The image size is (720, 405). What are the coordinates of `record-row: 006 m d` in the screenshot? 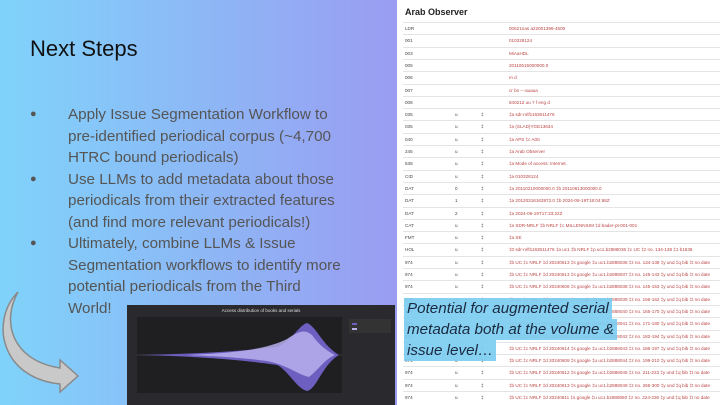 It's located at (561, 77).